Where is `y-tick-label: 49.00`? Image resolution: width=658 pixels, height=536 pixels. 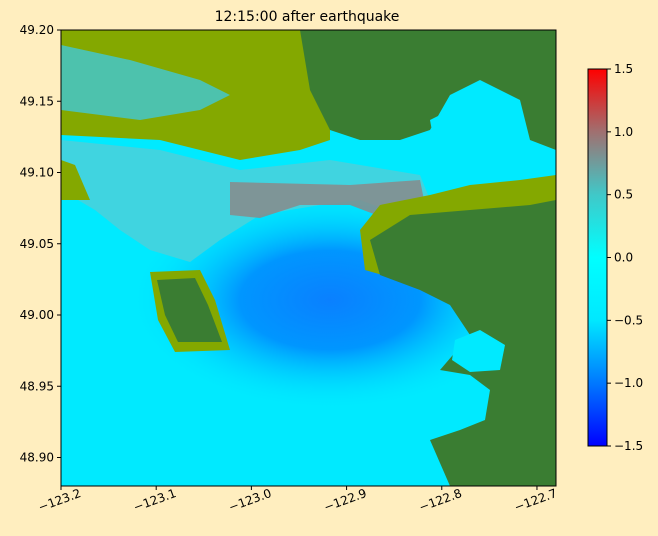 y-tick-label: 49.00 is located at coordinates (37, 315).